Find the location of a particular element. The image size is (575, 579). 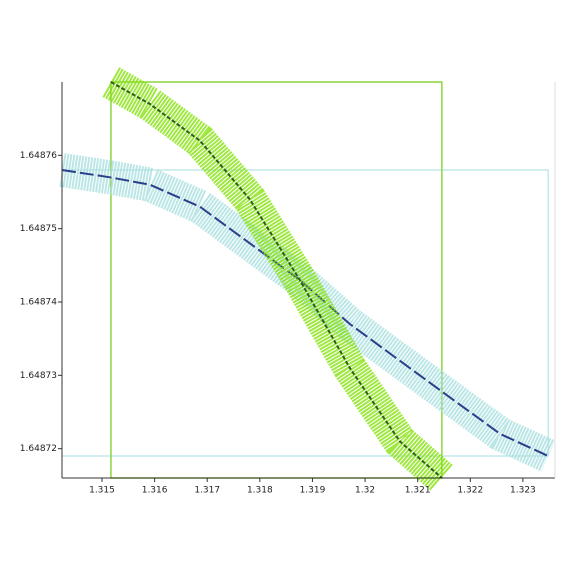

x-tick-label: 1.321 is located at coordinates (418, 491).